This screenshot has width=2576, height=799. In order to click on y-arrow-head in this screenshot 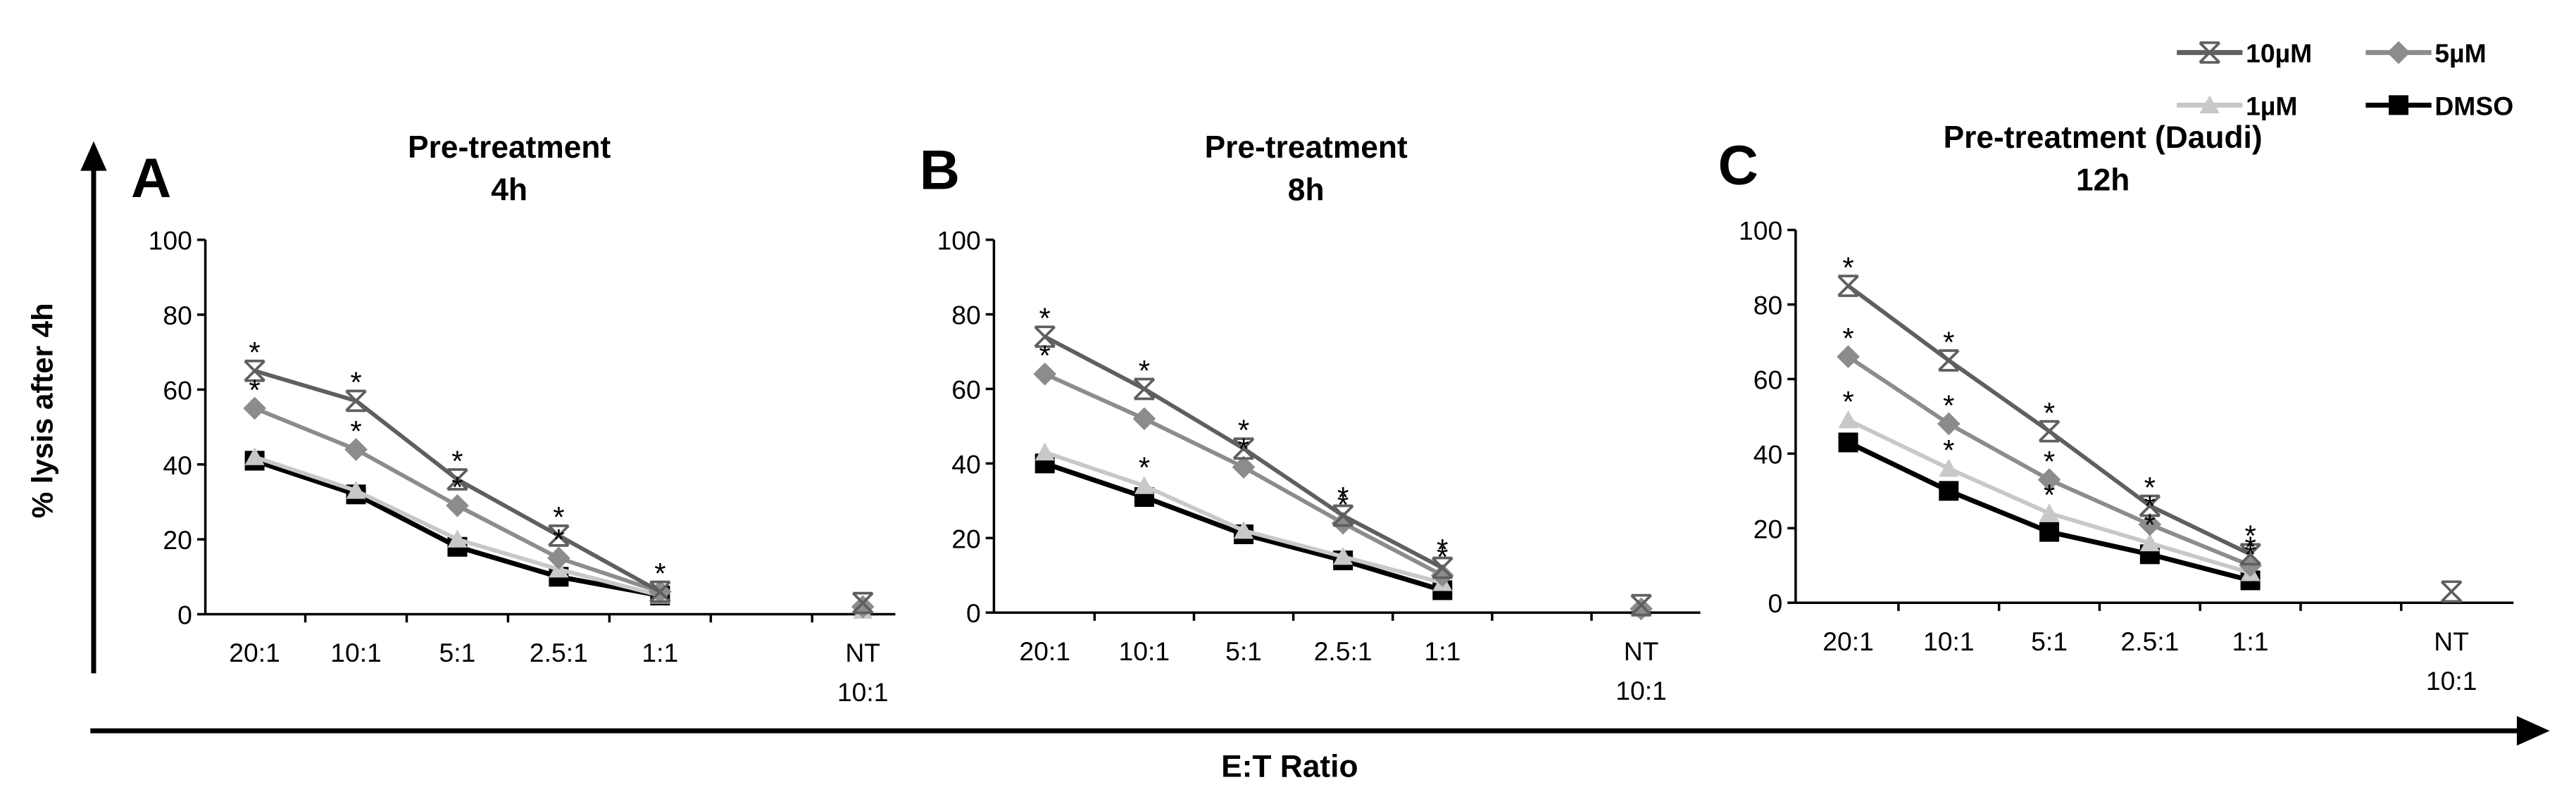, I will do `click(93, 156)`.